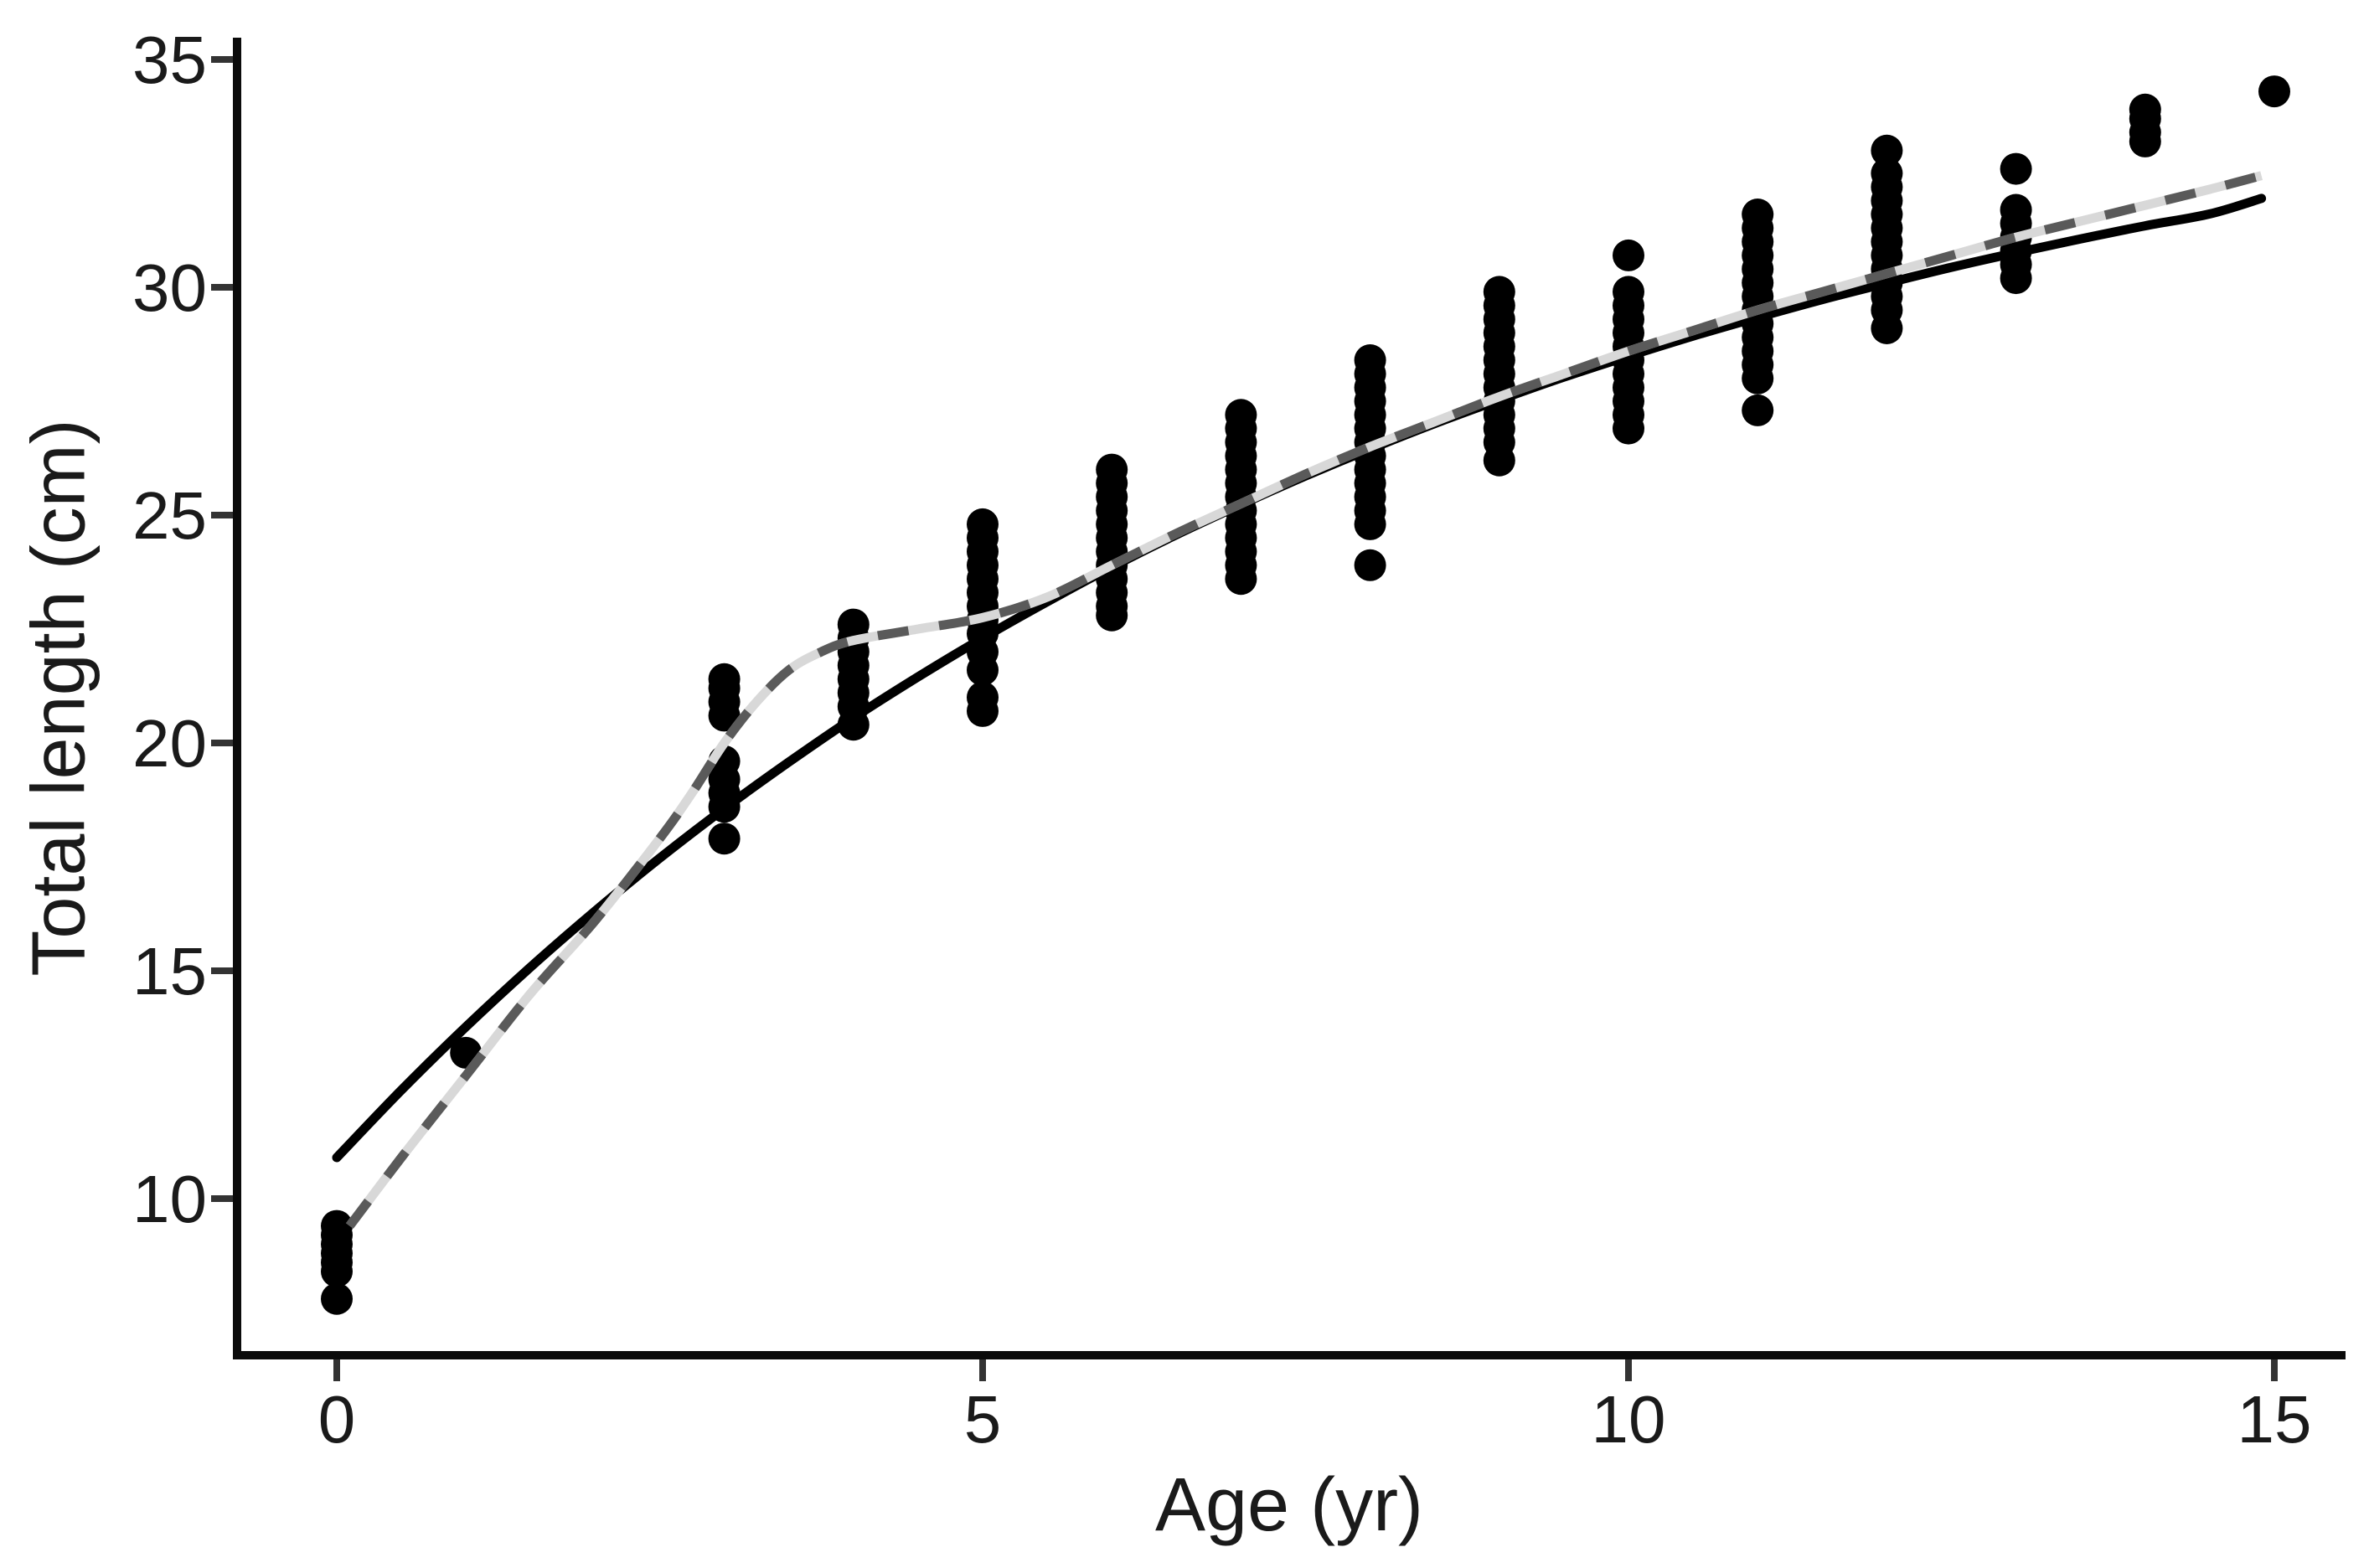  Describe the element at coordinates (1289, 1505) in the screenshot. I see `x-axis-title: Age (yr)` at that location.